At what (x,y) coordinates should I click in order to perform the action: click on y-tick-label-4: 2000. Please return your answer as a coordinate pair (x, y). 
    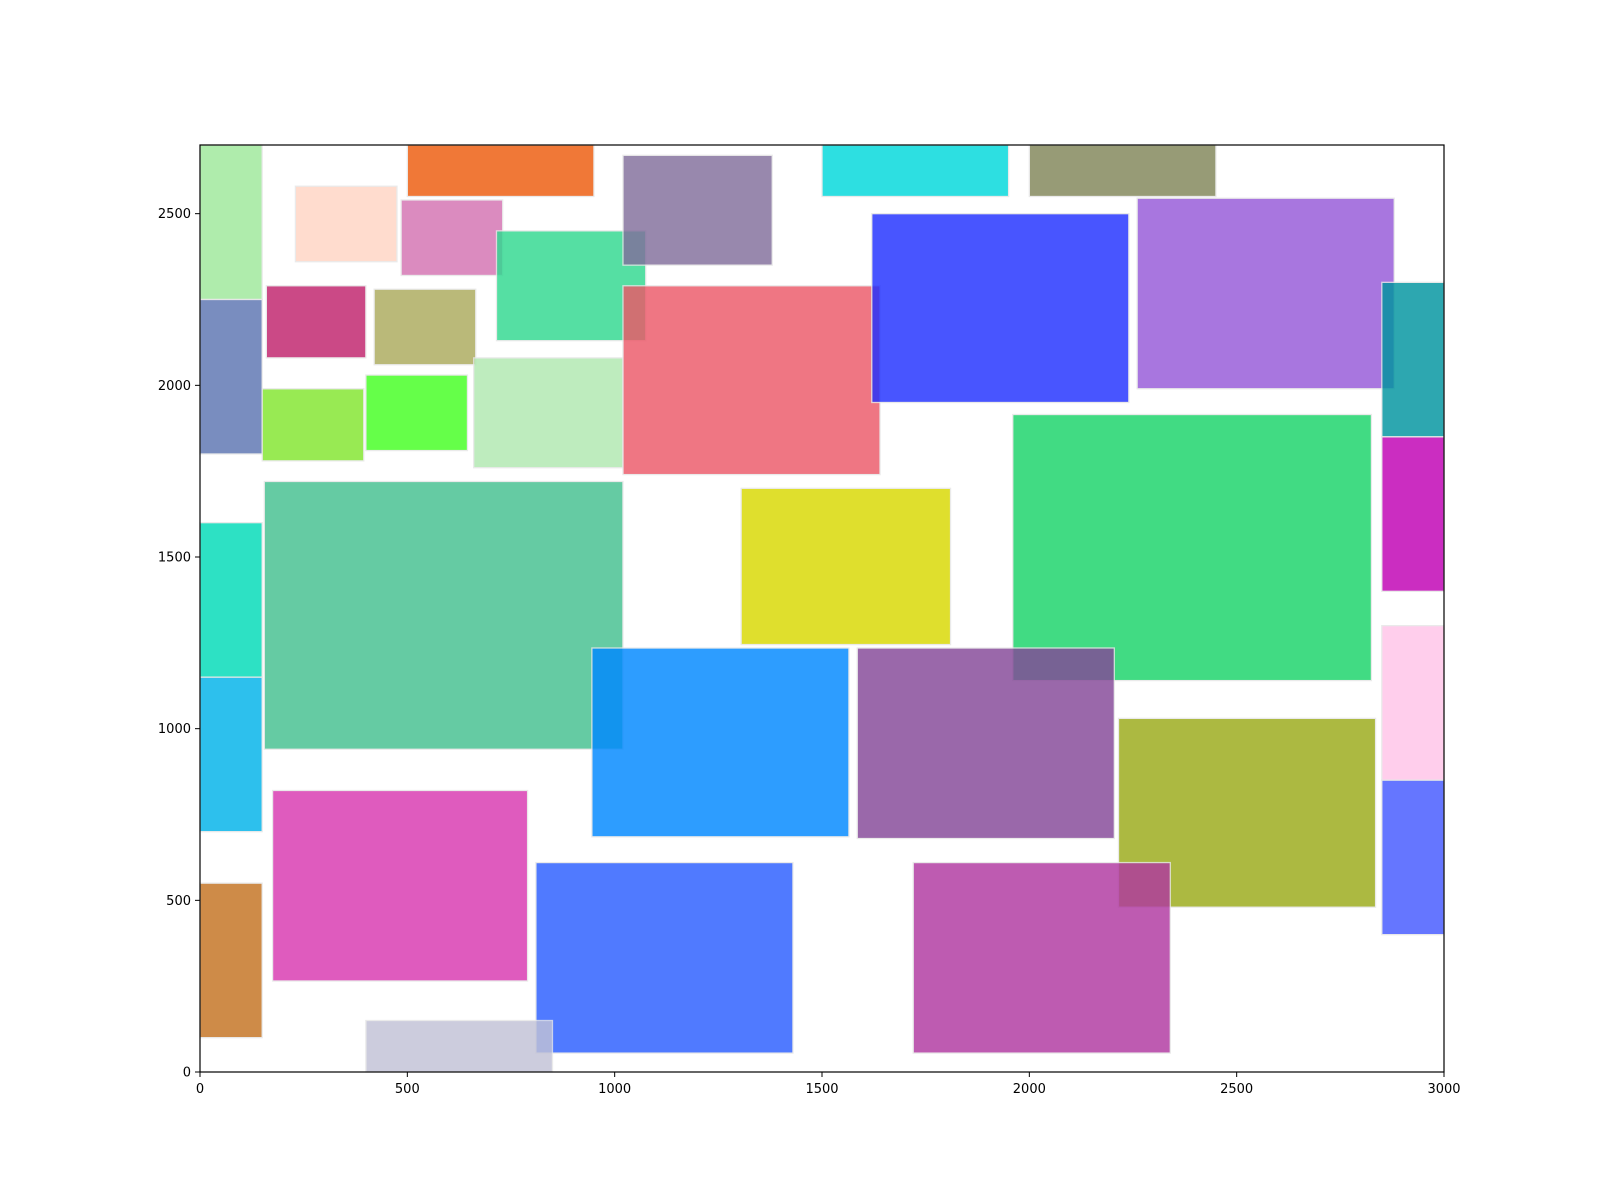
    Looking at the image, I should click on (174, 386).